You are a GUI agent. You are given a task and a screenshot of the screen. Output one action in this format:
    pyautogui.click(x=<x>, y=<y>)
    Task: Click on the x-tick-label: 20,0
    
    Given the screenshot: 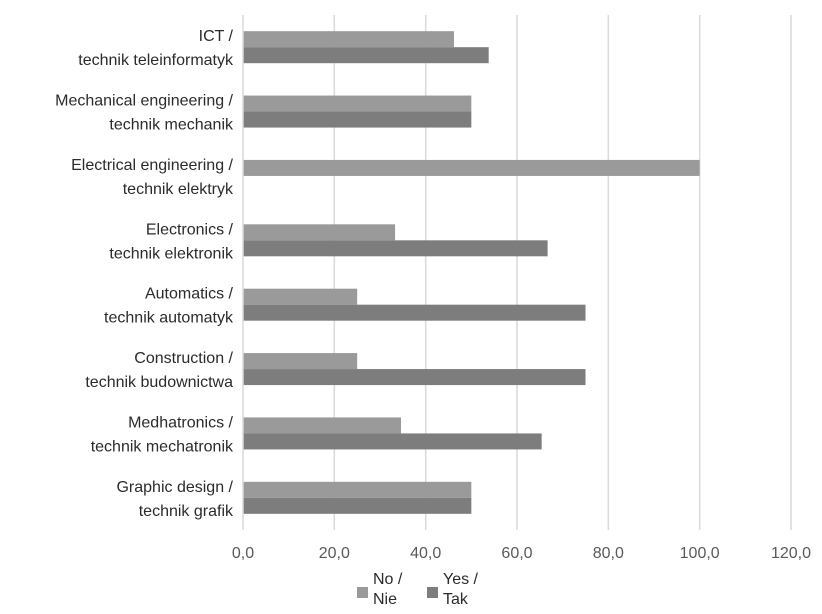 What is the action you would take?
    pyautogui.click(x=334, y=553)
    